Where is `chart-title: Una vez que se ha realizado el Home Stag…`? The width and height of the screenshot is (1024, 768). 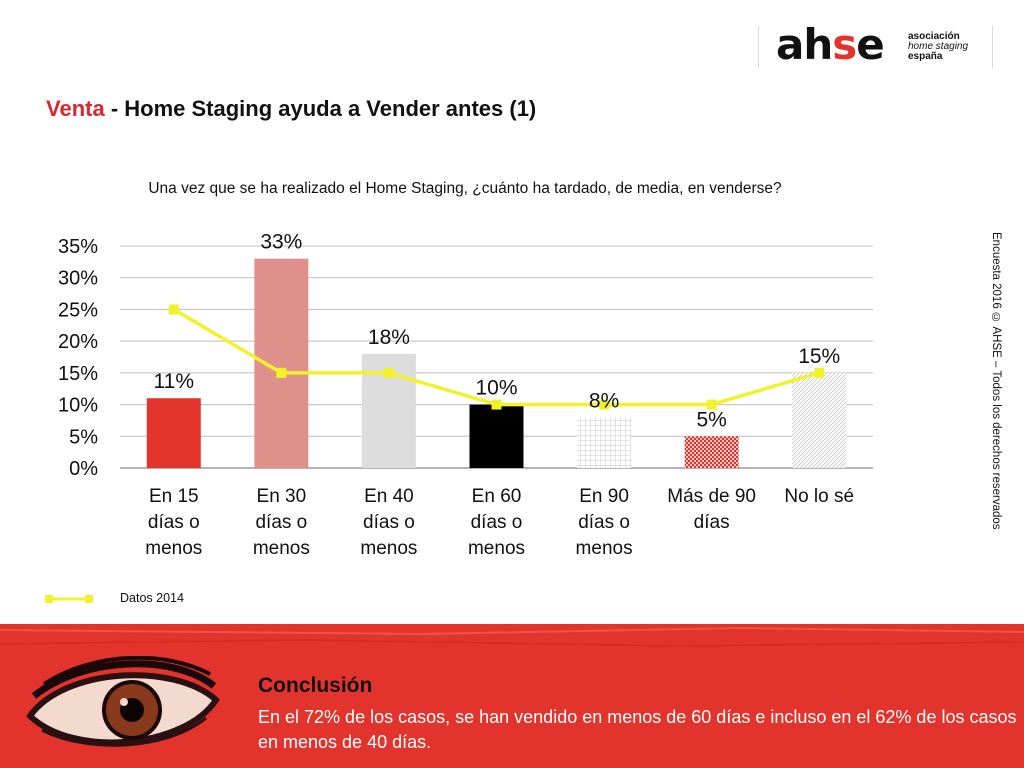
chart-title: Una vez que se ha realizado el Home Stag… is located at coordinates (465, 188).